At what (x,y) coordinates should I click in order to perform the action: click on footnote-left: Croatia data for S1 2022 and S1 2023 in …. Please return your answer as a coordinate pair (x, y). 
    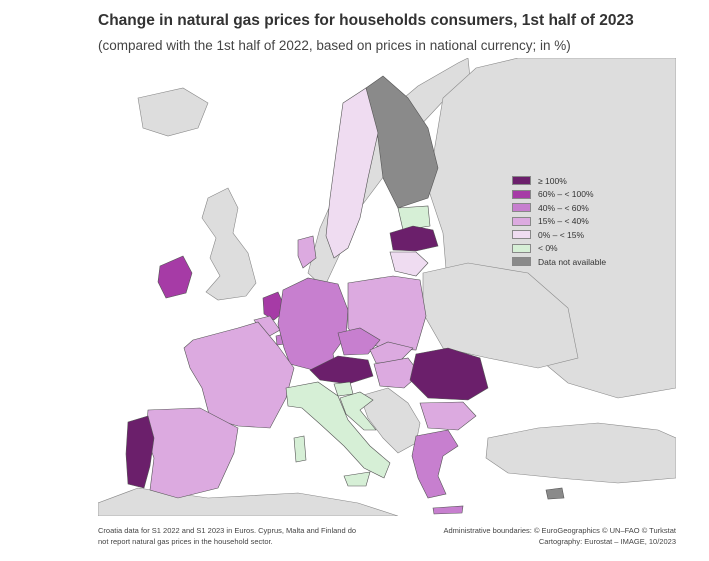
    Looking at the image, I should click on (227, 536).